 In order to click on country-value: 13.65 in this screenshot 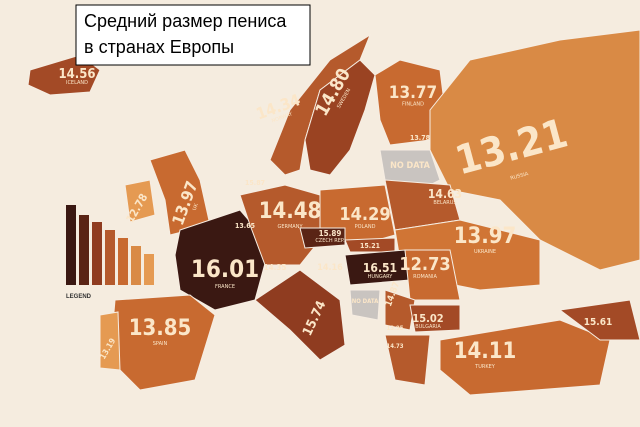, I will do `click(245, 226)`.